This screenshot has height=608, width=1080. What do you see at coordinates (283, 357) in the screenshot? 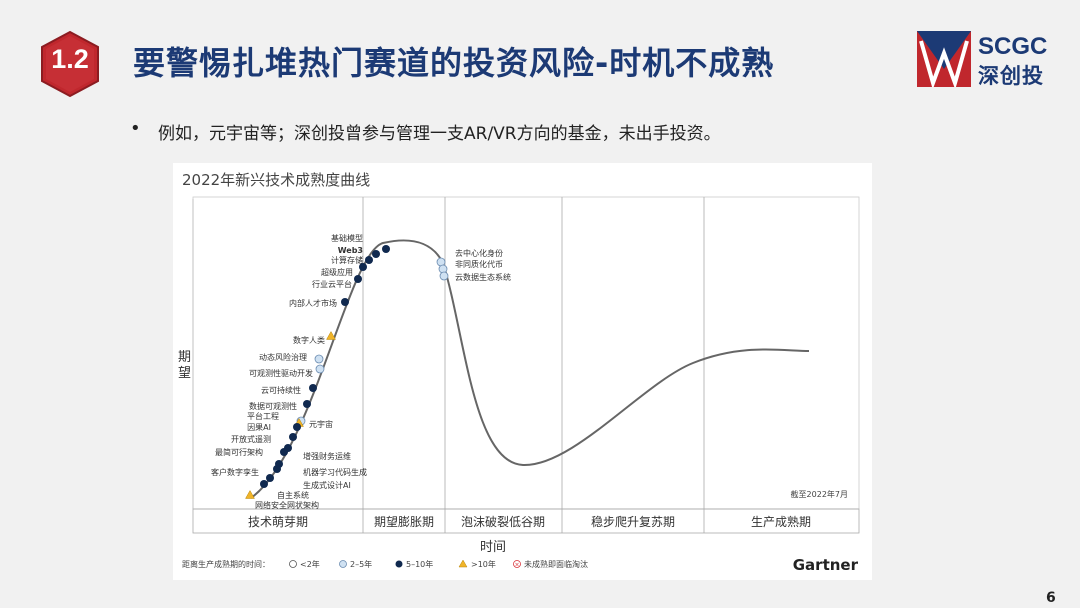
I see `tech-label: 动态风险治理` at bounding box center [283, 357].